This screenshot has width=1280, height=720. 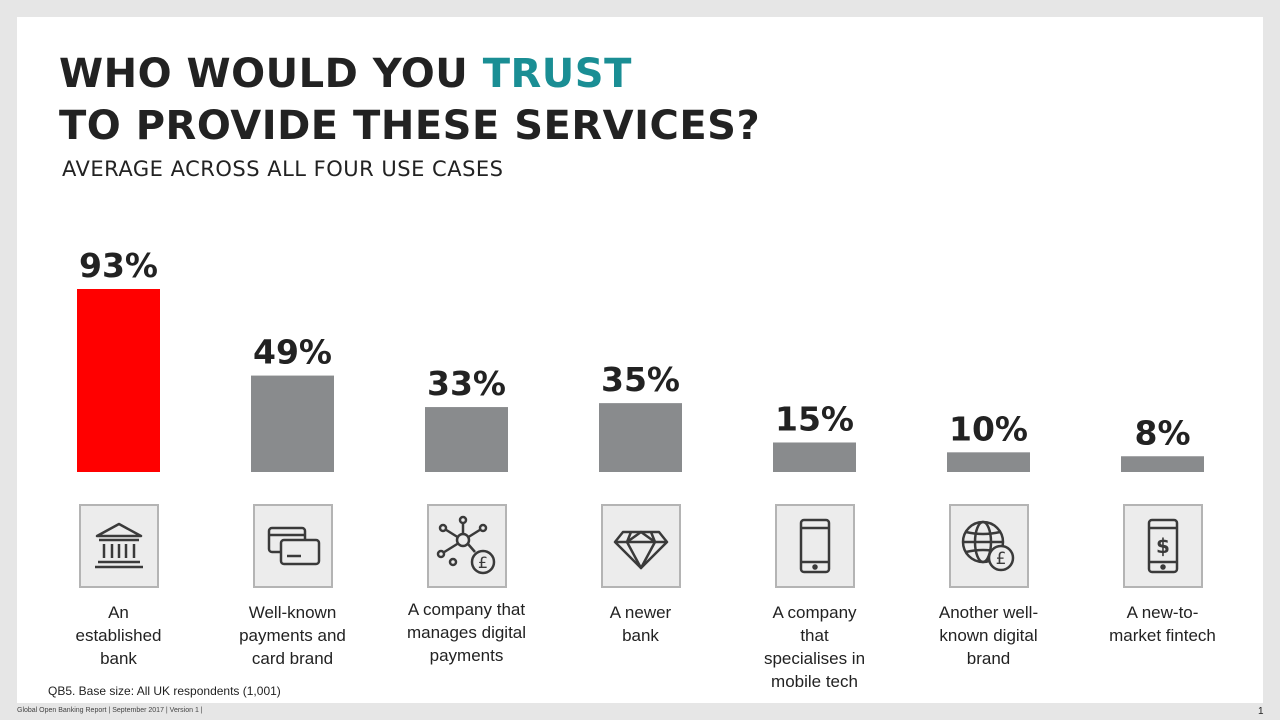 I want to click on bar-value-label: 49%, so click(x=292, y=352).